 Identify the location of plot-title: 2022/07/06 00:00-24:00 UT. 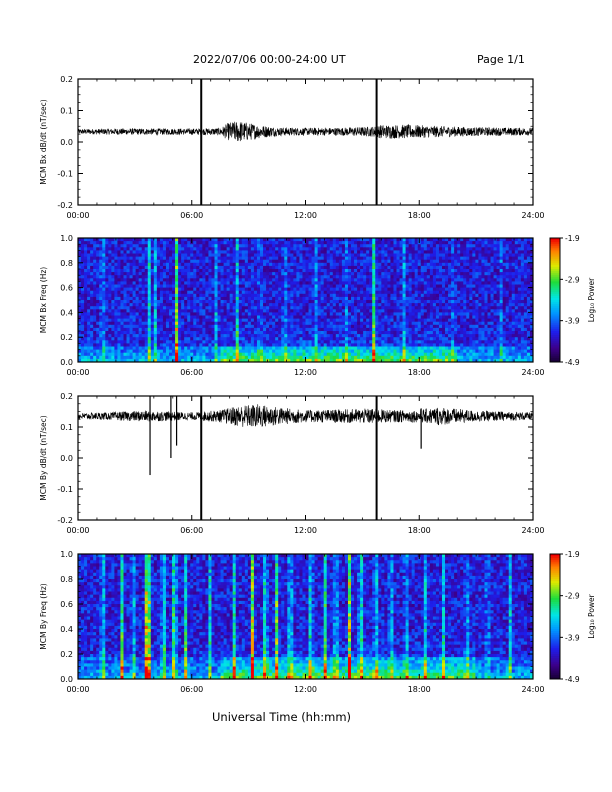
(269, 59).